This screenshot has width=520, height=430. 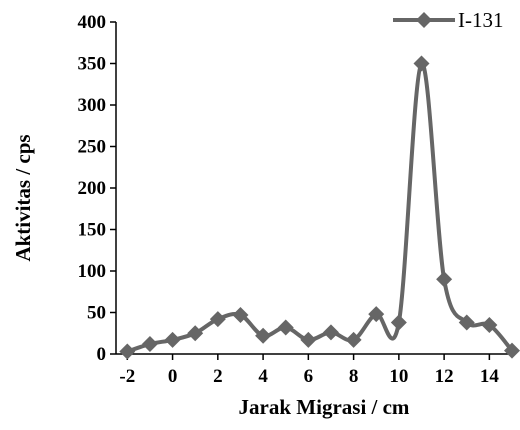 What do you see at coordinates (92, 188) in the screenshot?
I see `y-tick-label: 200` at bounding box center [92, 188].